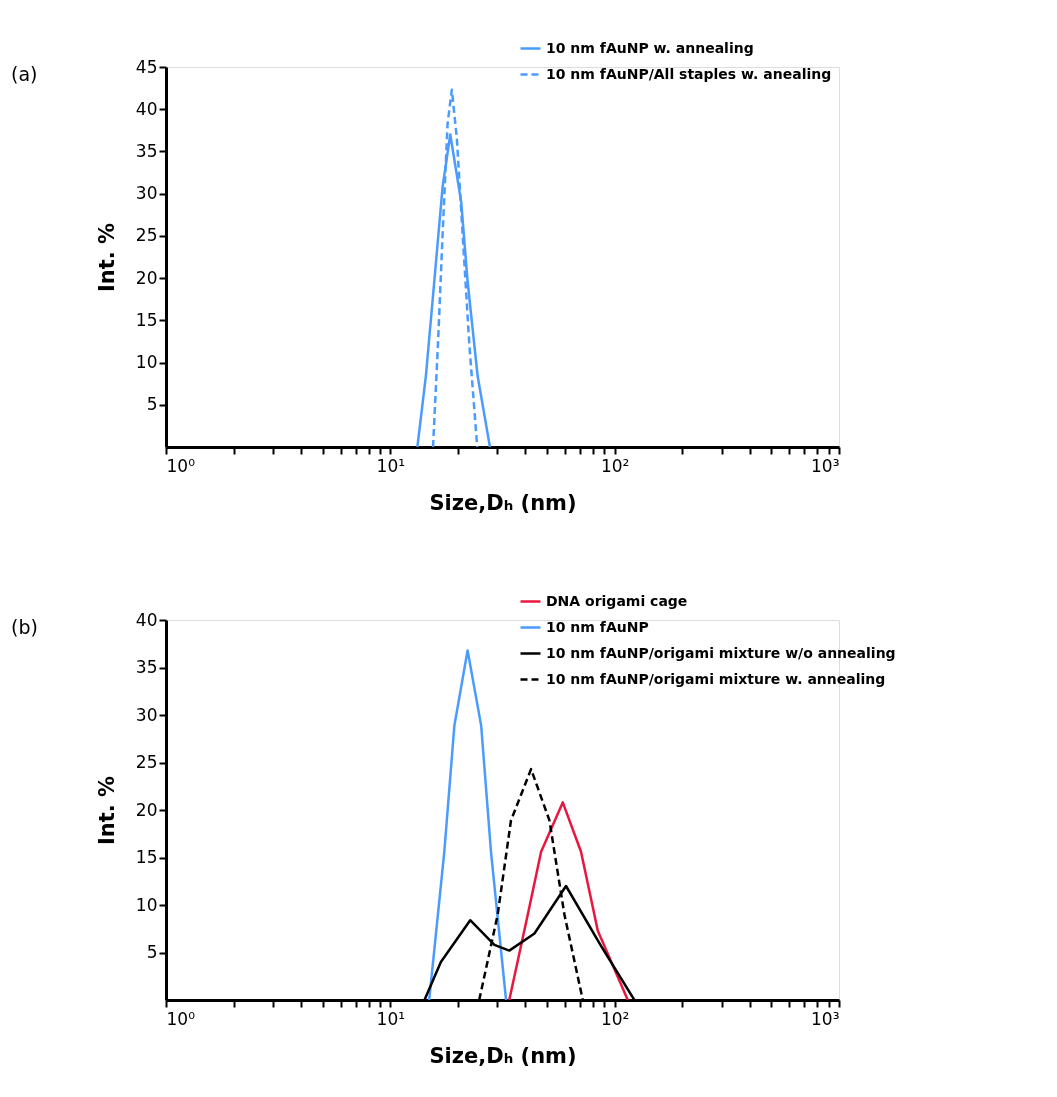 This screenshot has width=1057, height=1097. What do you see at coordinates (617, 600) in the screenshot?
I see `legend-label: DNA origami cage` at bounding box center [617, 600].